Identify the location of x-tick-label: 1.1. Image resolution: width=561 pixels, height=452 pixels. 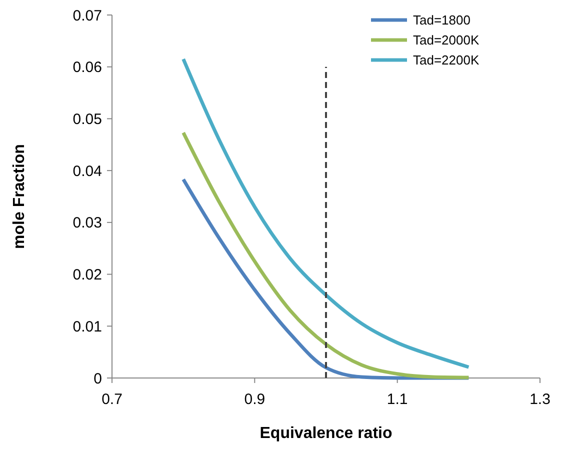
(397, 399).